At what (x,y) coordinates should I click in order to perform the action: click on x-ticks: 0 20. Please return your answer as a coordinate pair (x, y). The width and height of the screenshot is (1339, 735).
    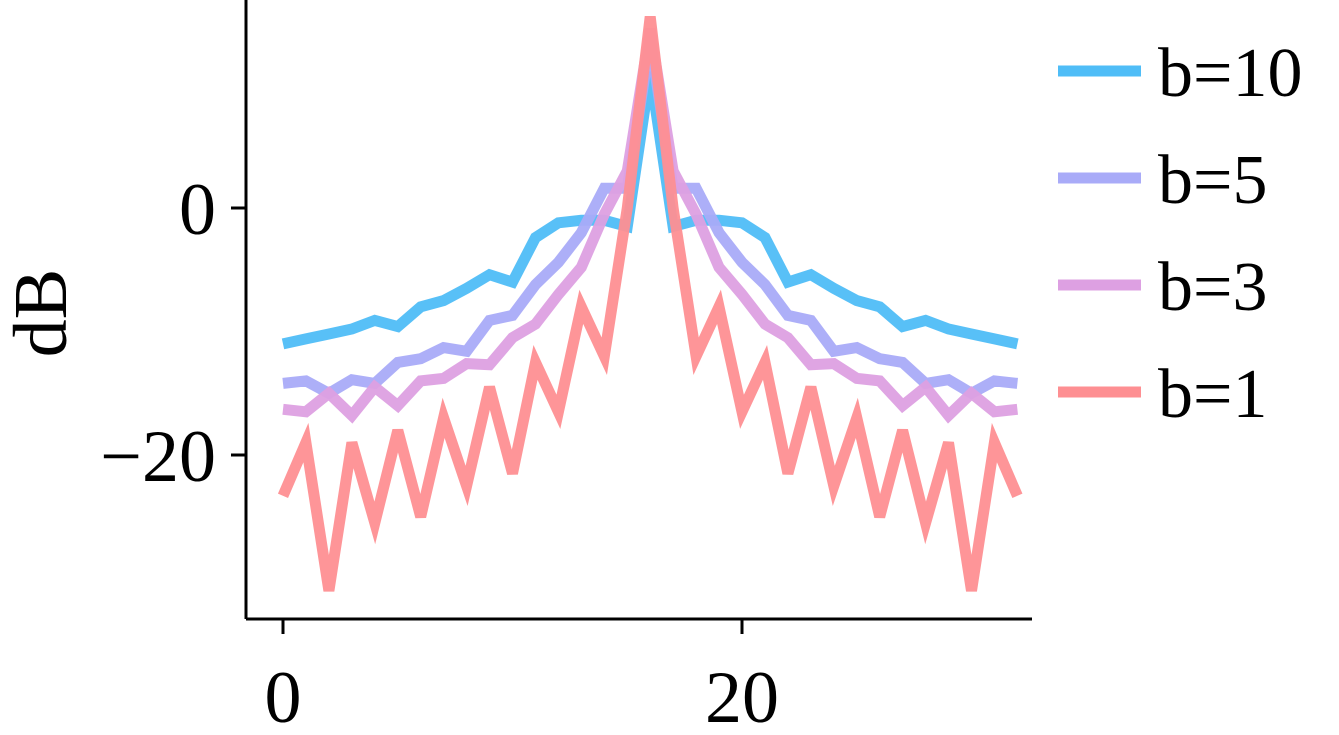
    Looking at the image, I should click on (522, 677).